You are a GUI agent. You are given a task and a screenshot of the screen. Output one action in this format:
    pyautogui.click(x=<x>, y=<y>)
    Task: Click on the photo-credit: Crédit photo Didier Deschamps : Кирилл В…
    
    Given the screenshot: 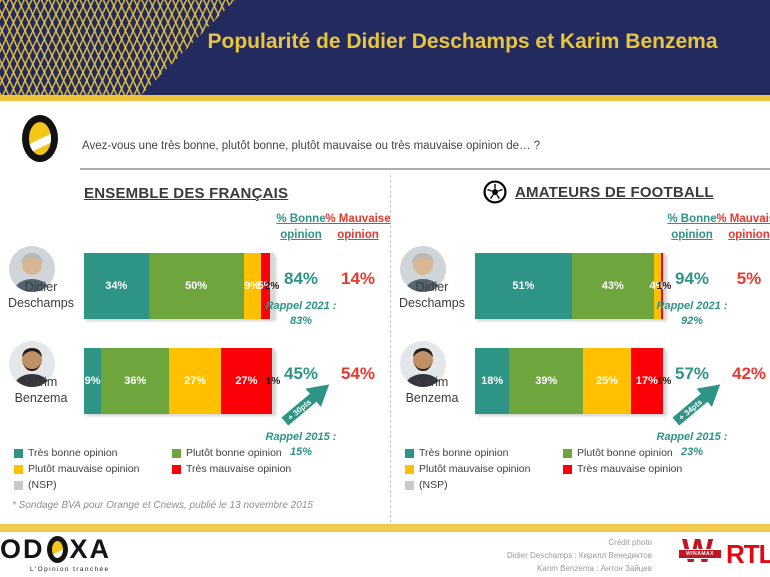 What is the action you would take?
    pyautogui.click(x=527, y=556)
    